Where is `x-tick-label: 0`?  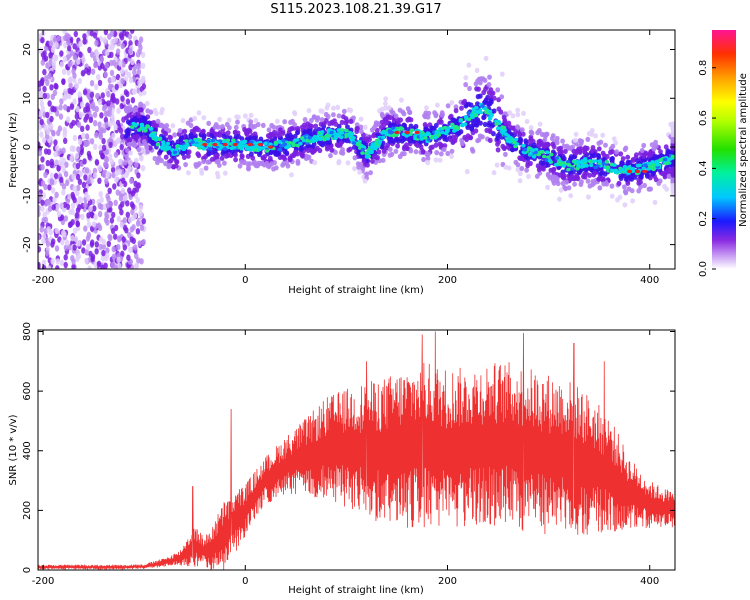 x-tick-label: 0 is located at coordinates (245, 581).